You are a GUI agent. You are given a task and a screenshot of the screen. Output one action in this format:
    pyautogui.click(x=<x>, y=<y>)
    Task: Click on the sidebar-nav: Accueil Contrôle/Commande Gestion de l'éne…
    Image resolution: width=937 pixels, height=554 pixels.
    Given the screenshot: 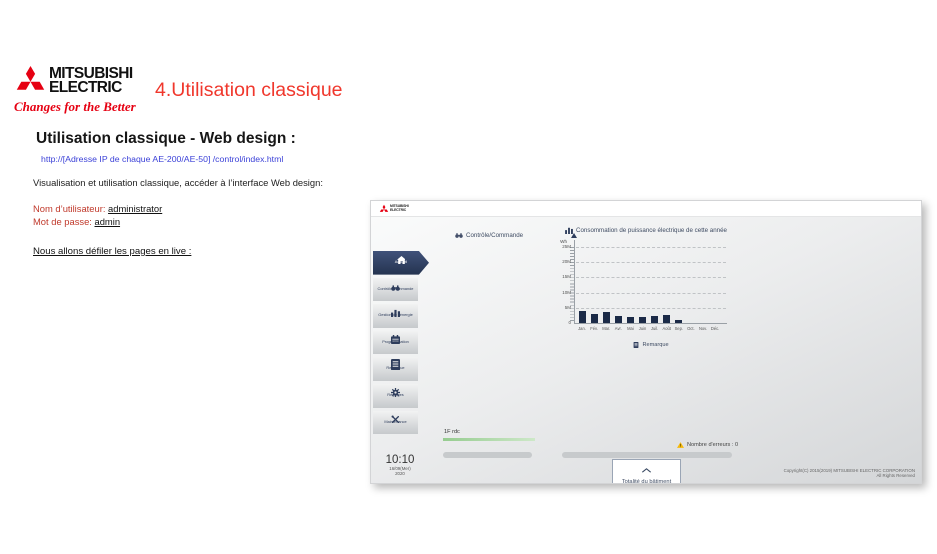 What is the action you would take?
    pyautogui.click(x=401, y=341)
    